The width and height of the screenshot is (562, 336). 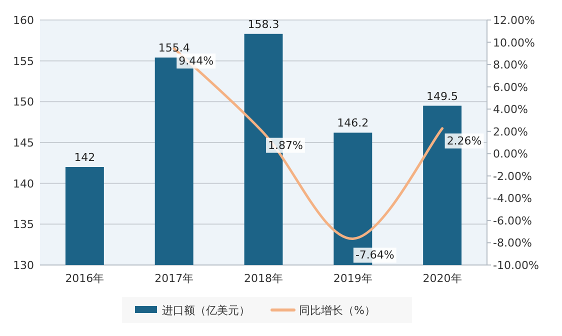 I want to click on y-tick-label: 145, so click(x=23, y=143).